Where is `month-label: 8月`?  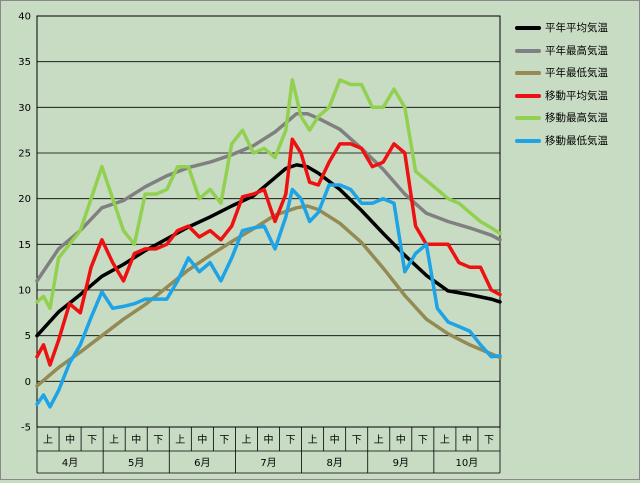
month-label: 8月 is located at coordinates (334, 463).